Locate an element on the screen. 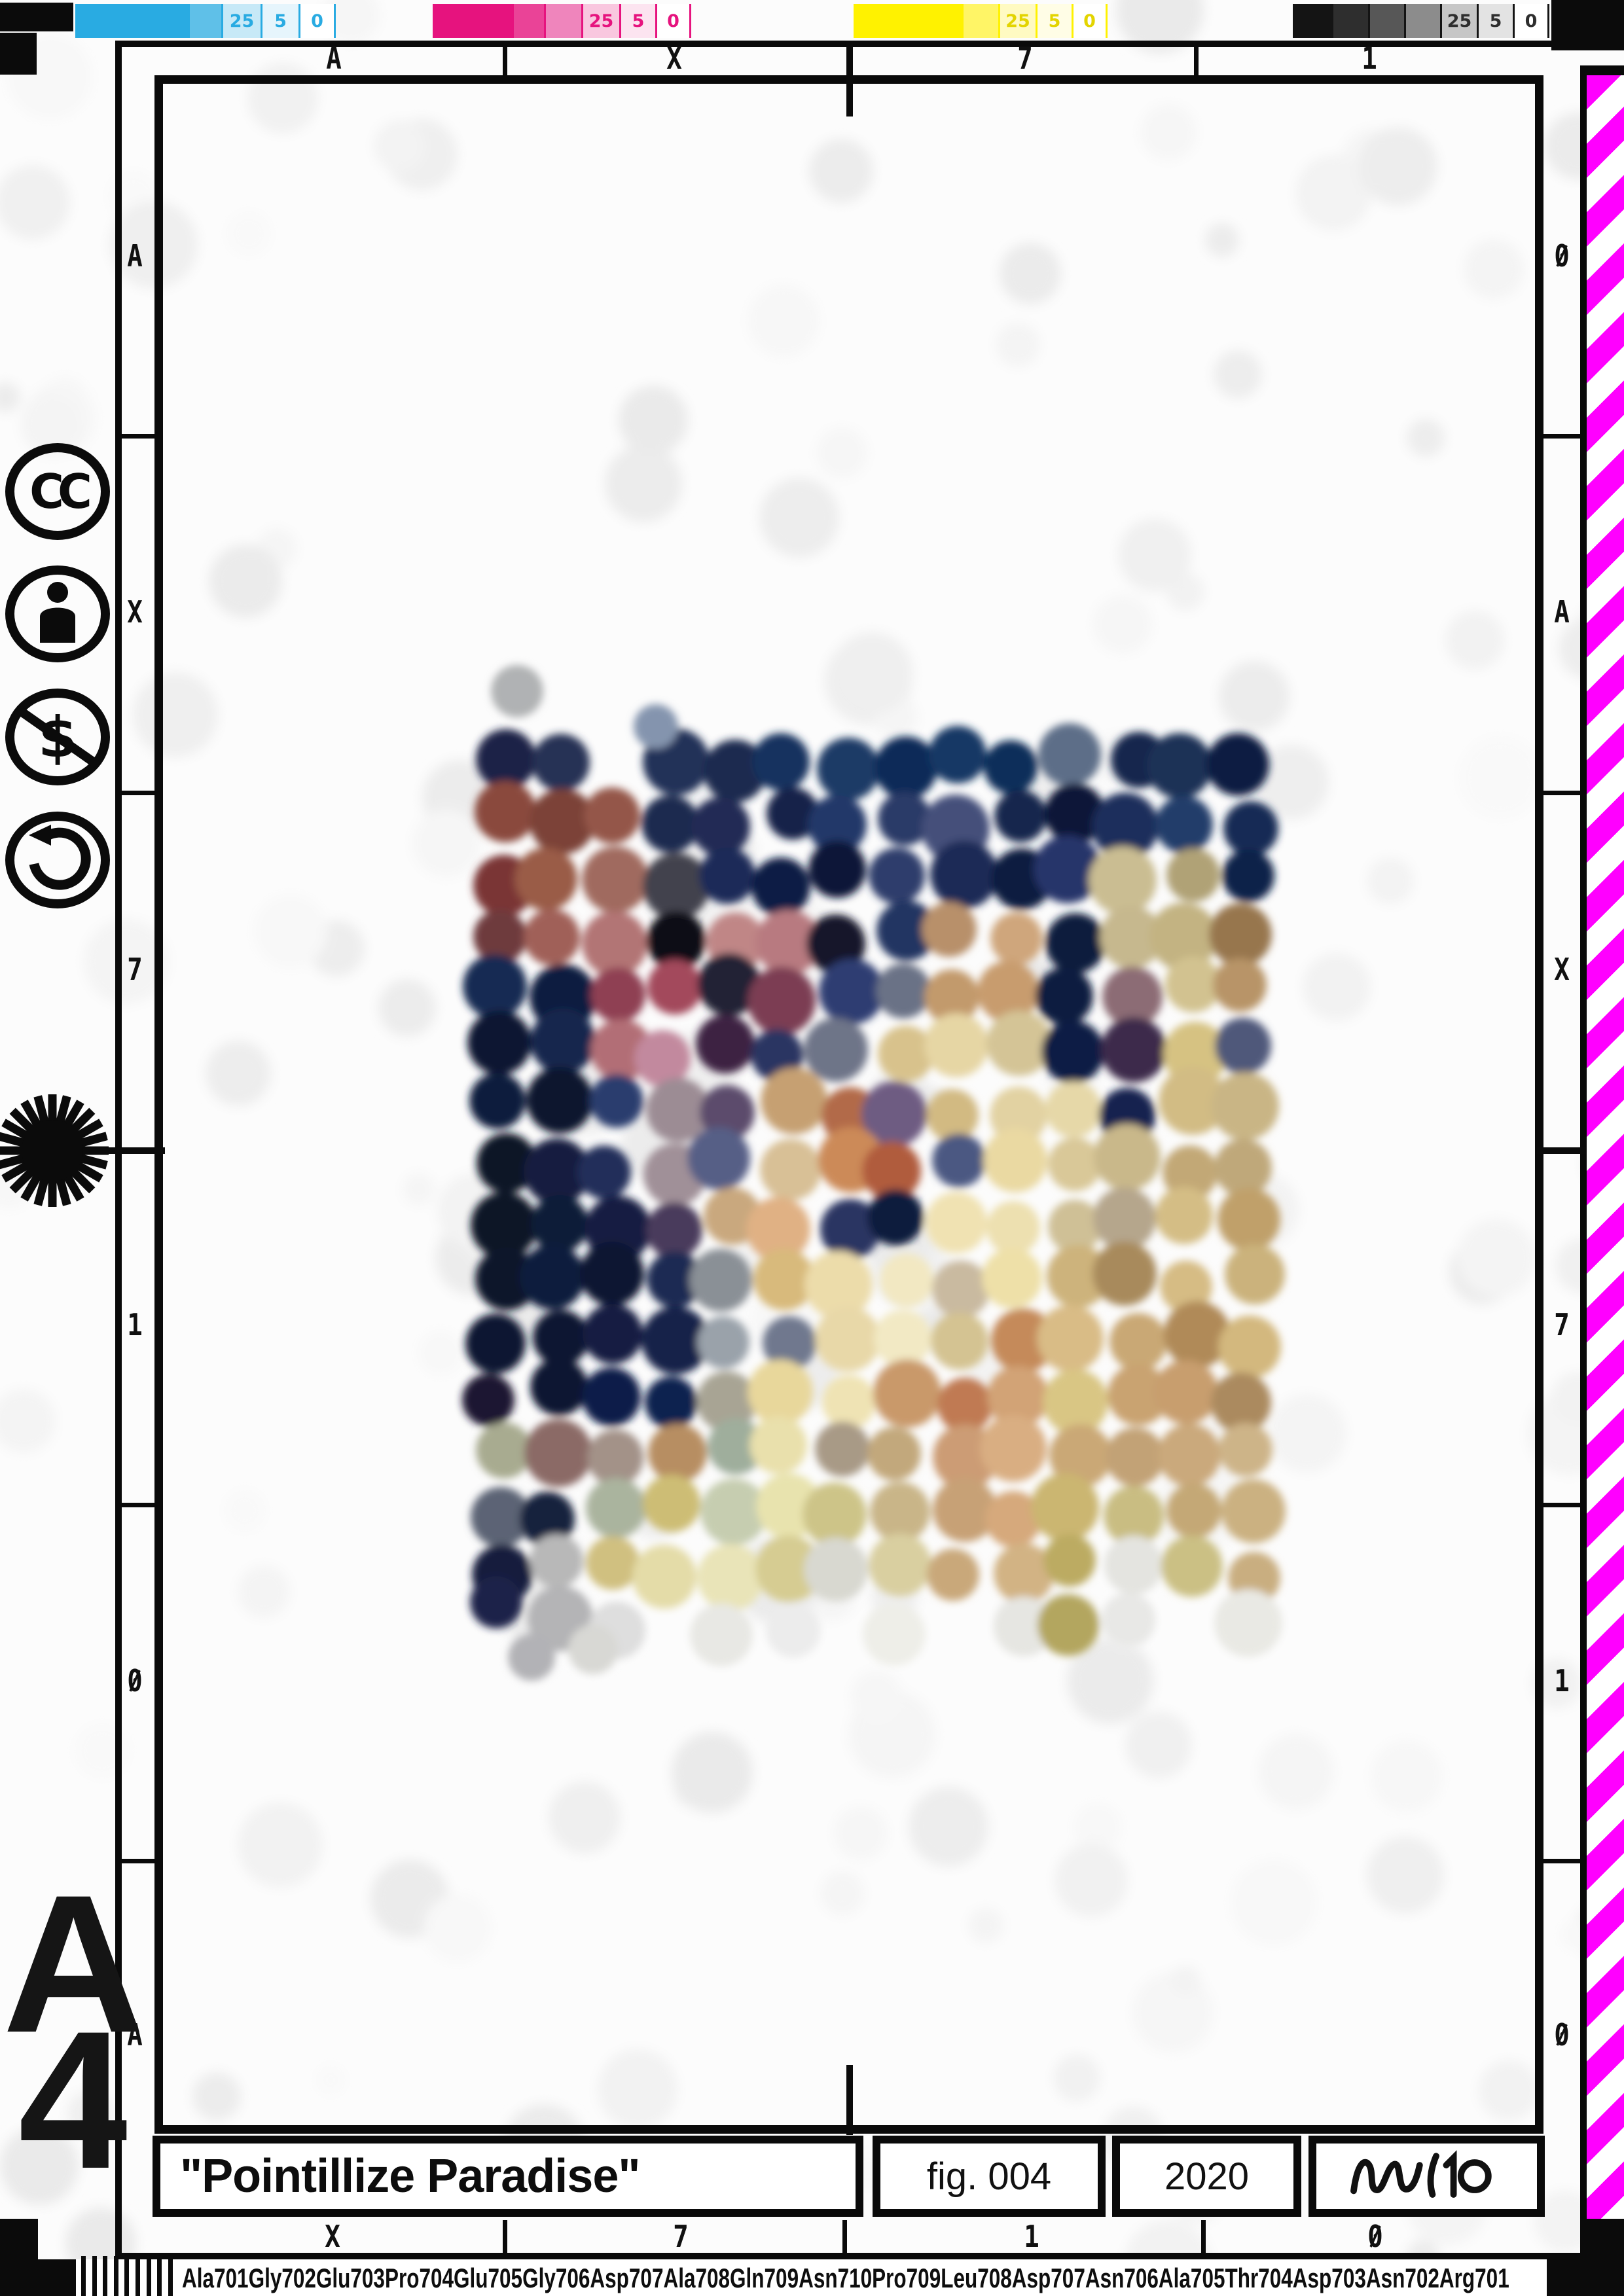  cc-sa-share-alike-icon is located at coordinates (57, 860).